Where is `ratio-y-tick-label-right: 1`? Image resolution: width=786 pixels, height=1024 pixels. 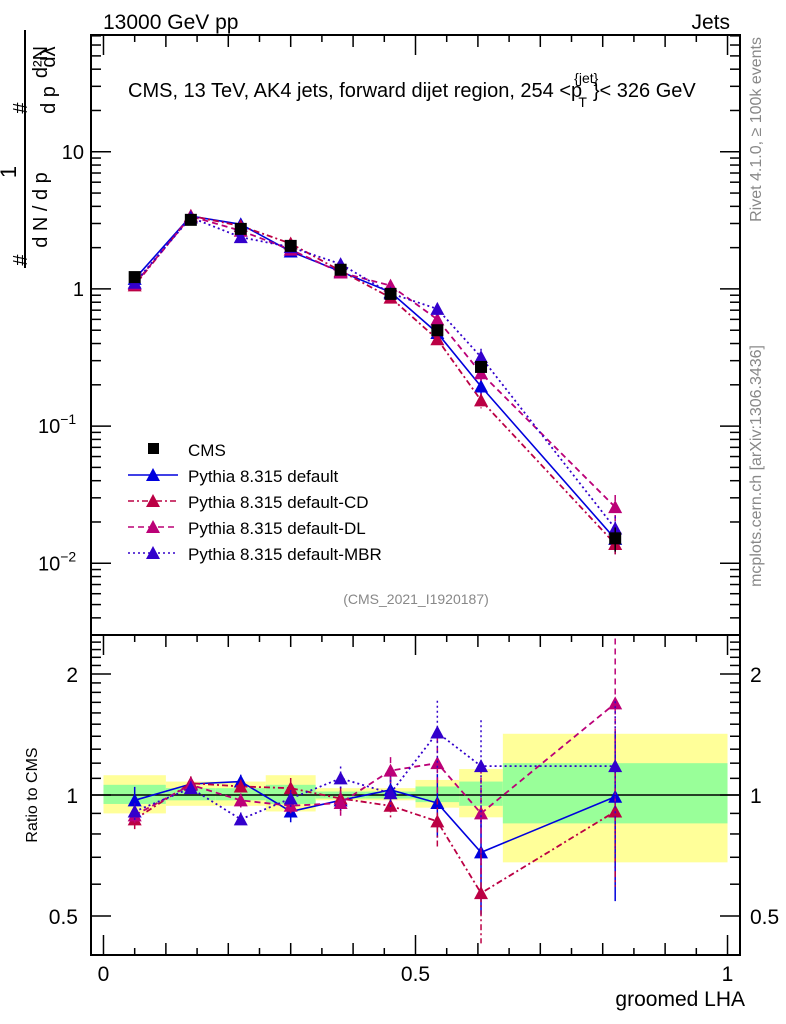
ratio-y-tick-label-right: 1 is located at coordinates (756, 796).